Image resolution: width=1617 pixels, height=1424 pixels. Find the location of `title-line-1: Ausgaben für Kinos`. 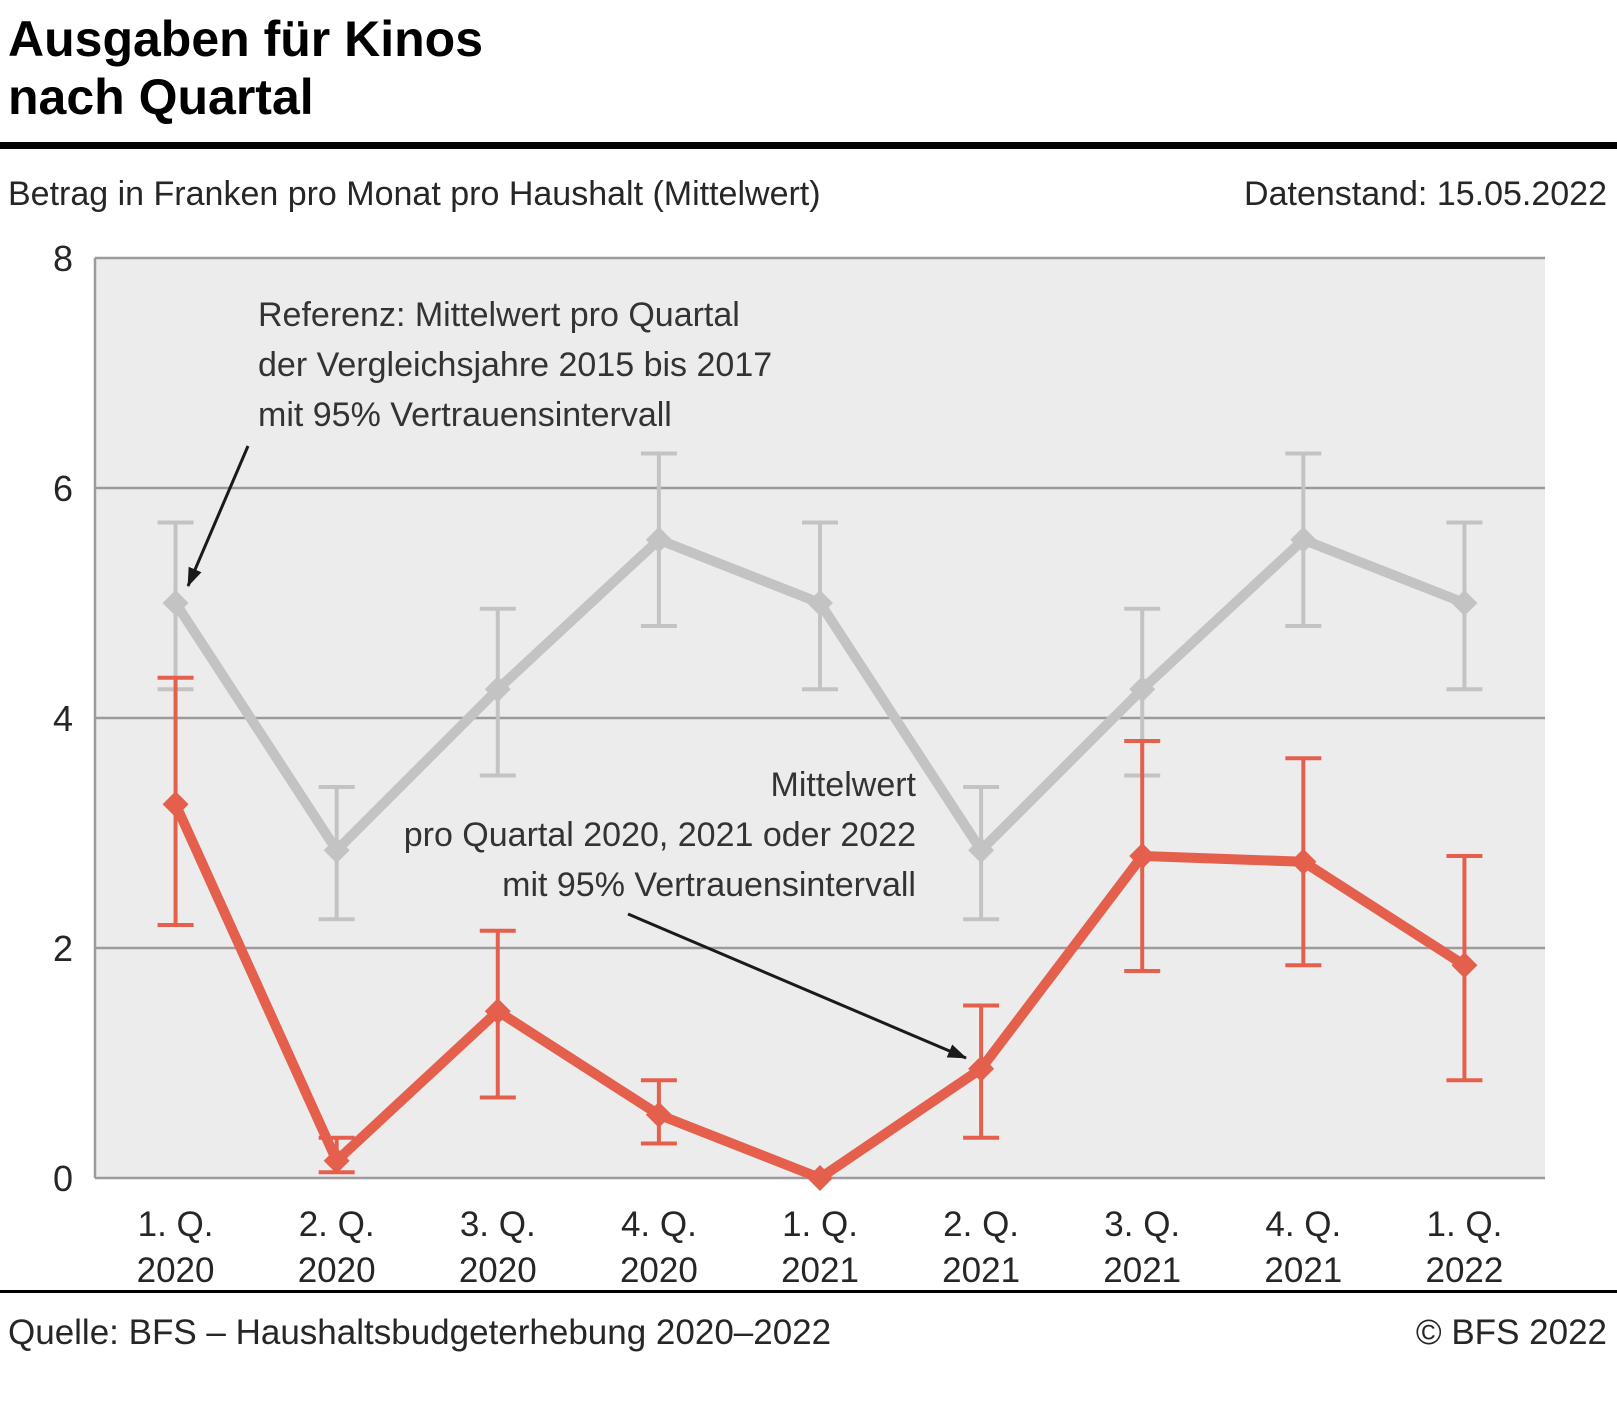

title-line-1: Ausgaben für Kinos is located at coordinates (246, 39).